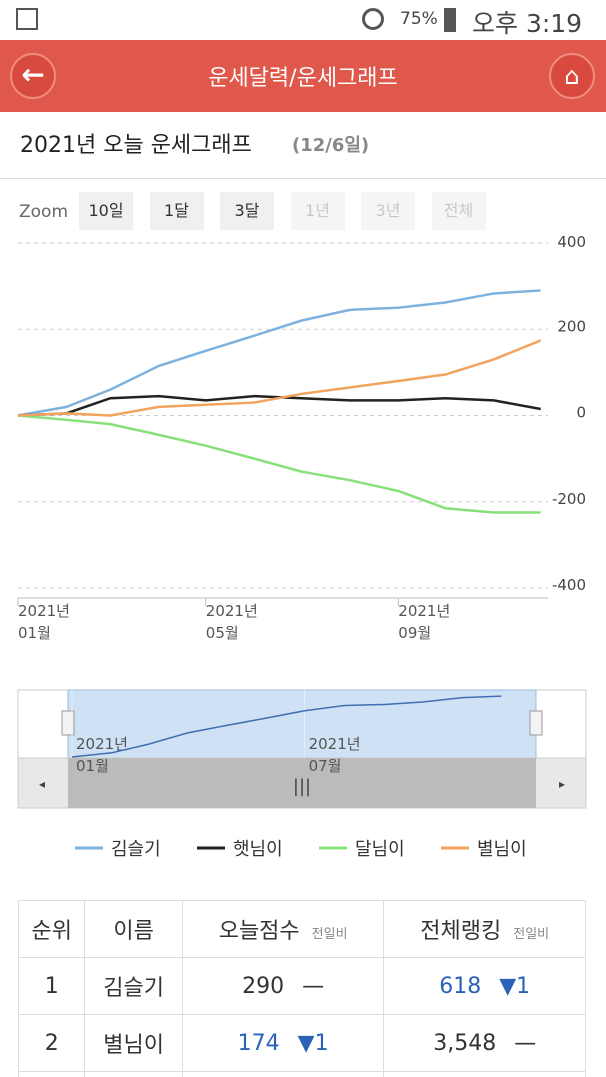 The height and width of the screenshot is (1077, 606). I want to click on table-cell: 174 ▼1, so click(283, 1043).